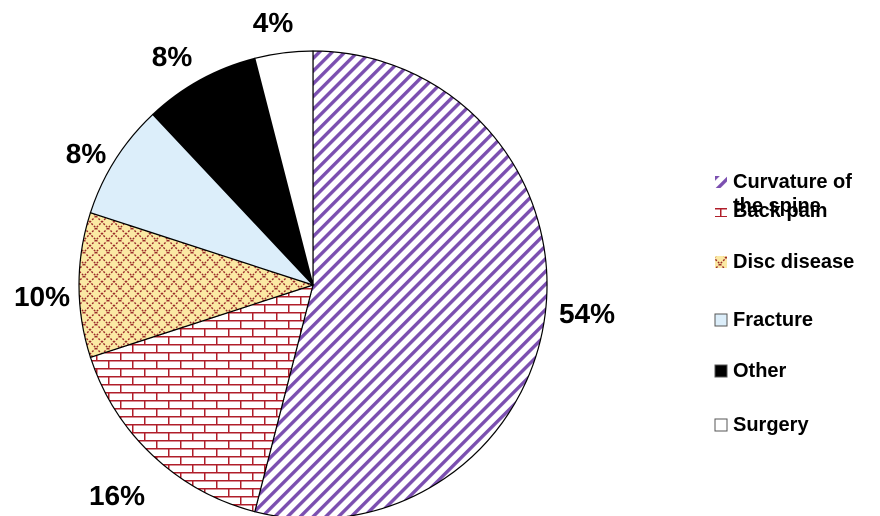 Image resolution: width=880 pixels, height=516 pixels. I want to click on legend-label-other: Other, so click(760, 371).